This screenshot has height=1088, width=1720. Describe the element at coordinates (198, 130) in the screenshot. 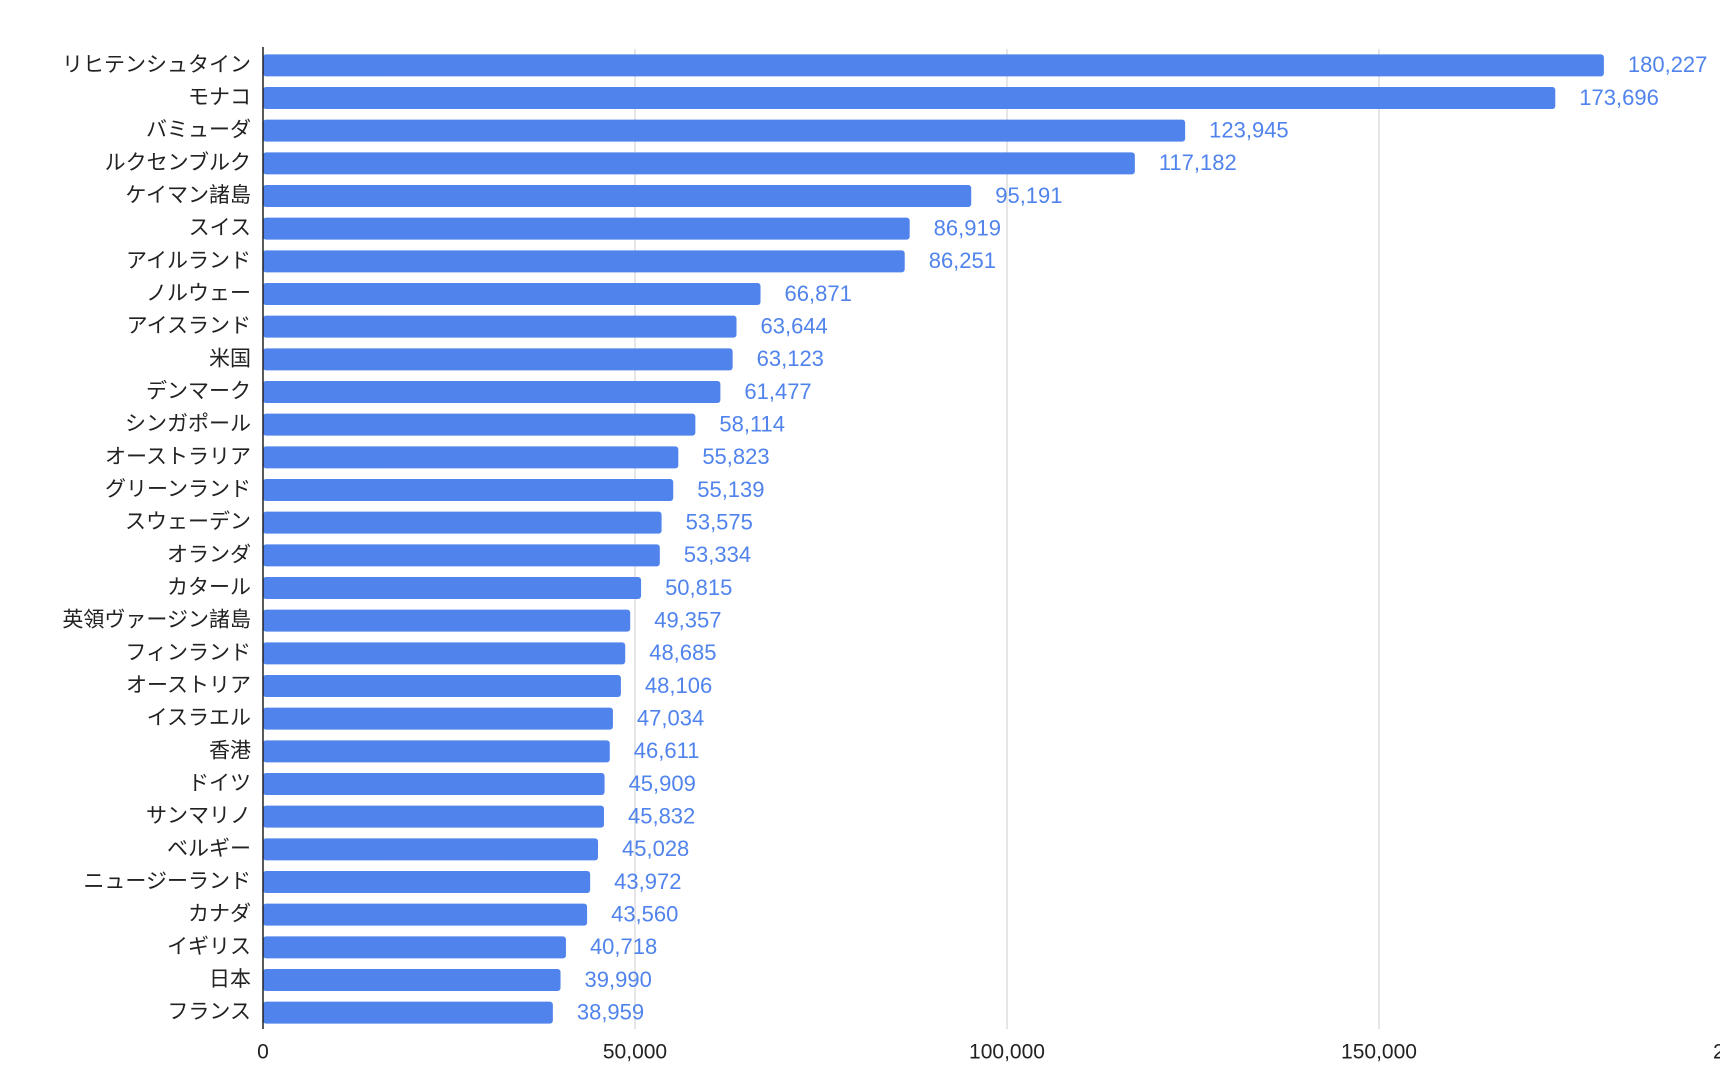

I see `y-tick-label: バミューダ` at that location.